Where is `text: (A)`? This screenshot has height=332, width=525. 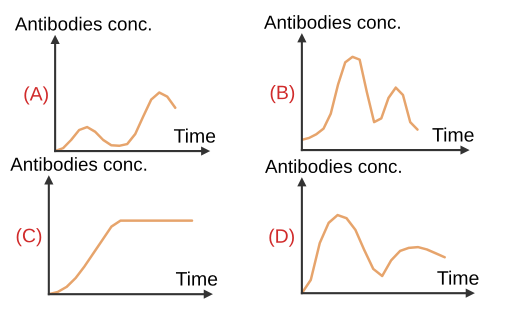
text: (A) is located at coordinates (36, 95).